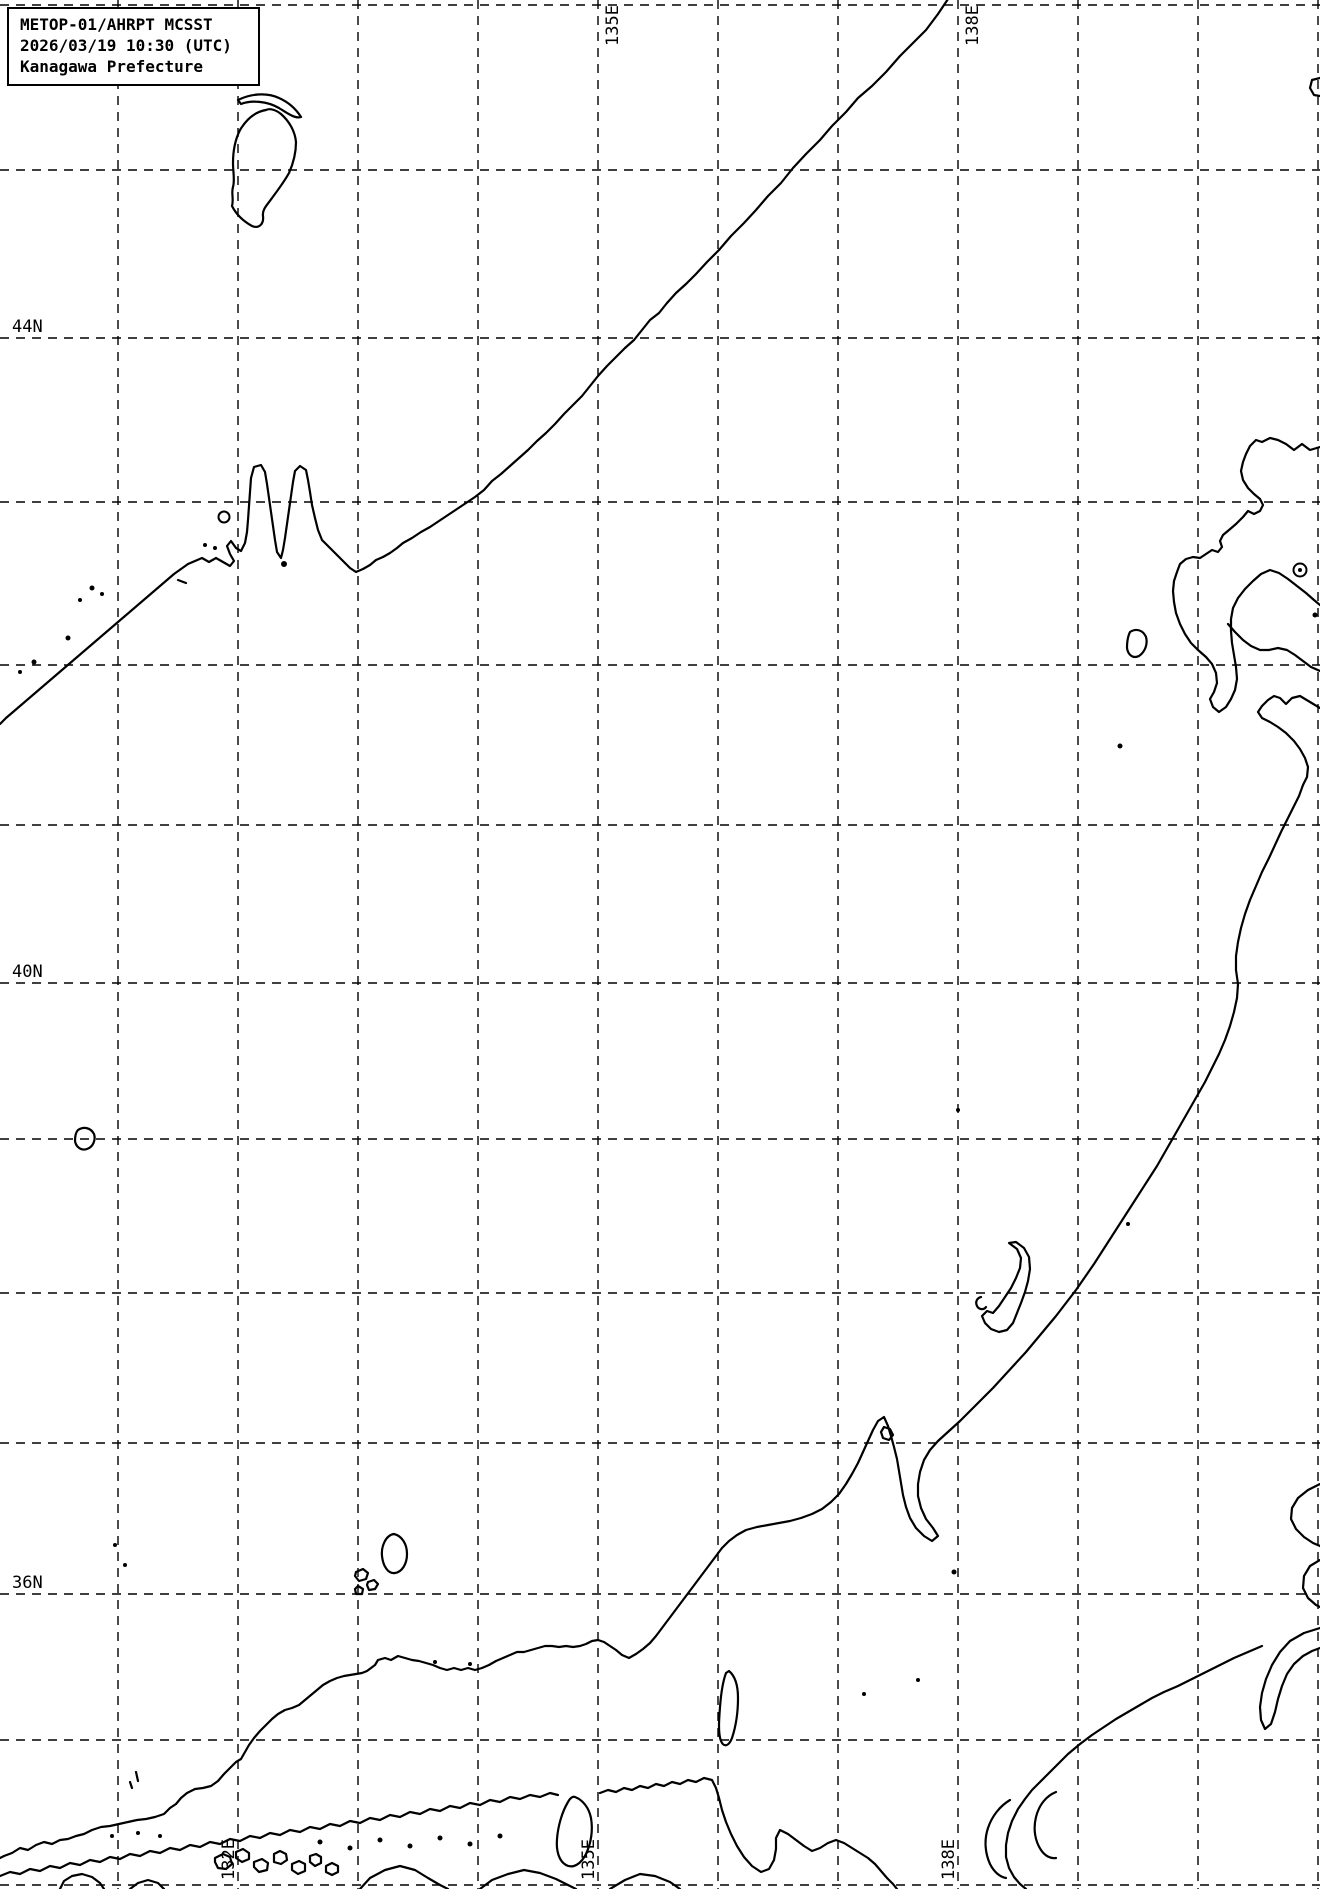  What do you see at coordinates (27, 1583) in the screenshot?
I see `latitude-label: 36N` at bounding box center [27, 1583].